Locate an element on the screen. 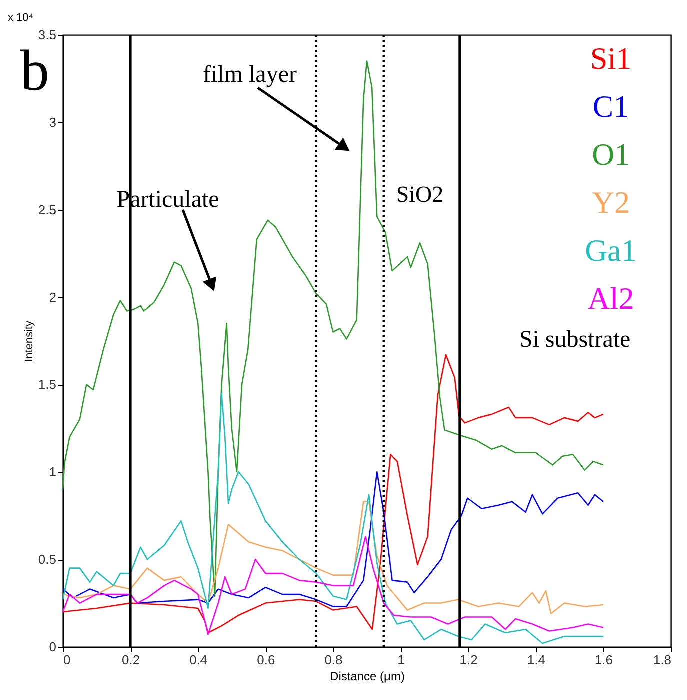 The image size is (687, 700). x-tick-label: 0 is located at coordinates (67, 660).